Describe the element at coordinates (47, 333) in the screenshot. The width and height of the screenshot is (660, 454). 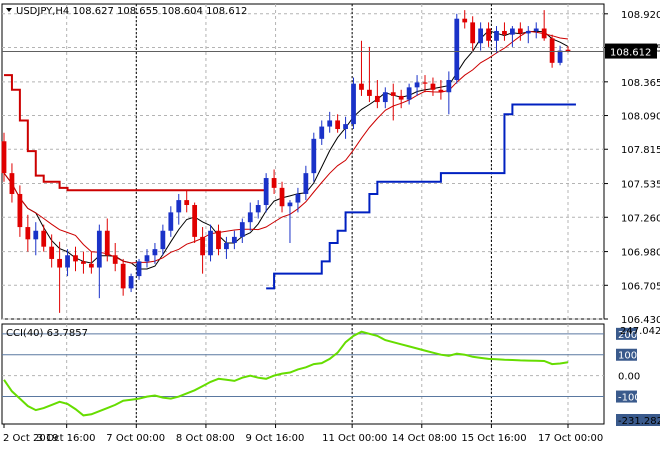
I see `cci-label: CCI(40) 63.7857` at that location.